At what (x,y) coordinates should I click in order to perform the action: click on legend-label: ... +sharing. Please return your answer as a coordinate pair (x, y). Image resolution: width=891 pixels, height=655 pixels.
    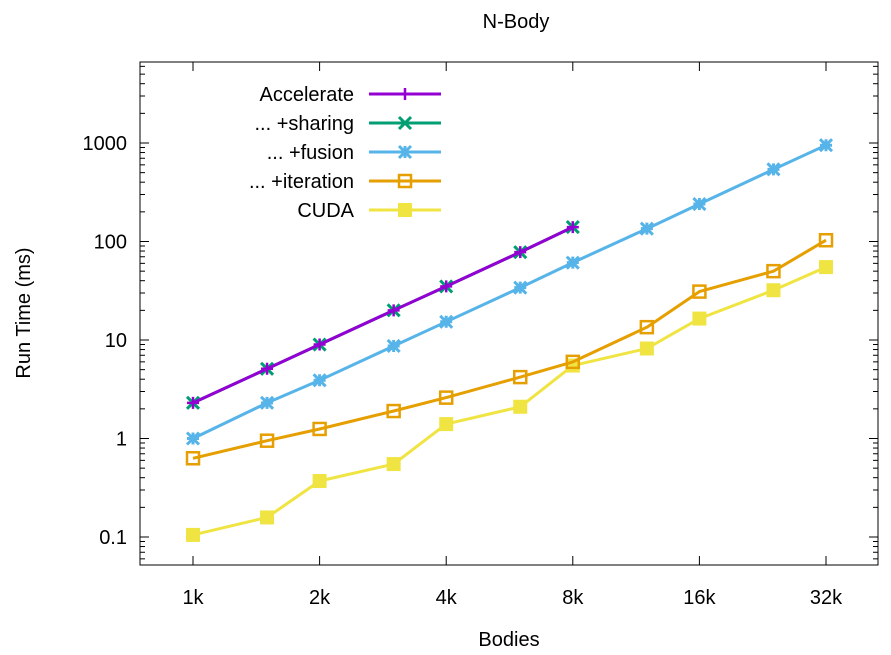
    Looking at the image, I should click on (304, 124).